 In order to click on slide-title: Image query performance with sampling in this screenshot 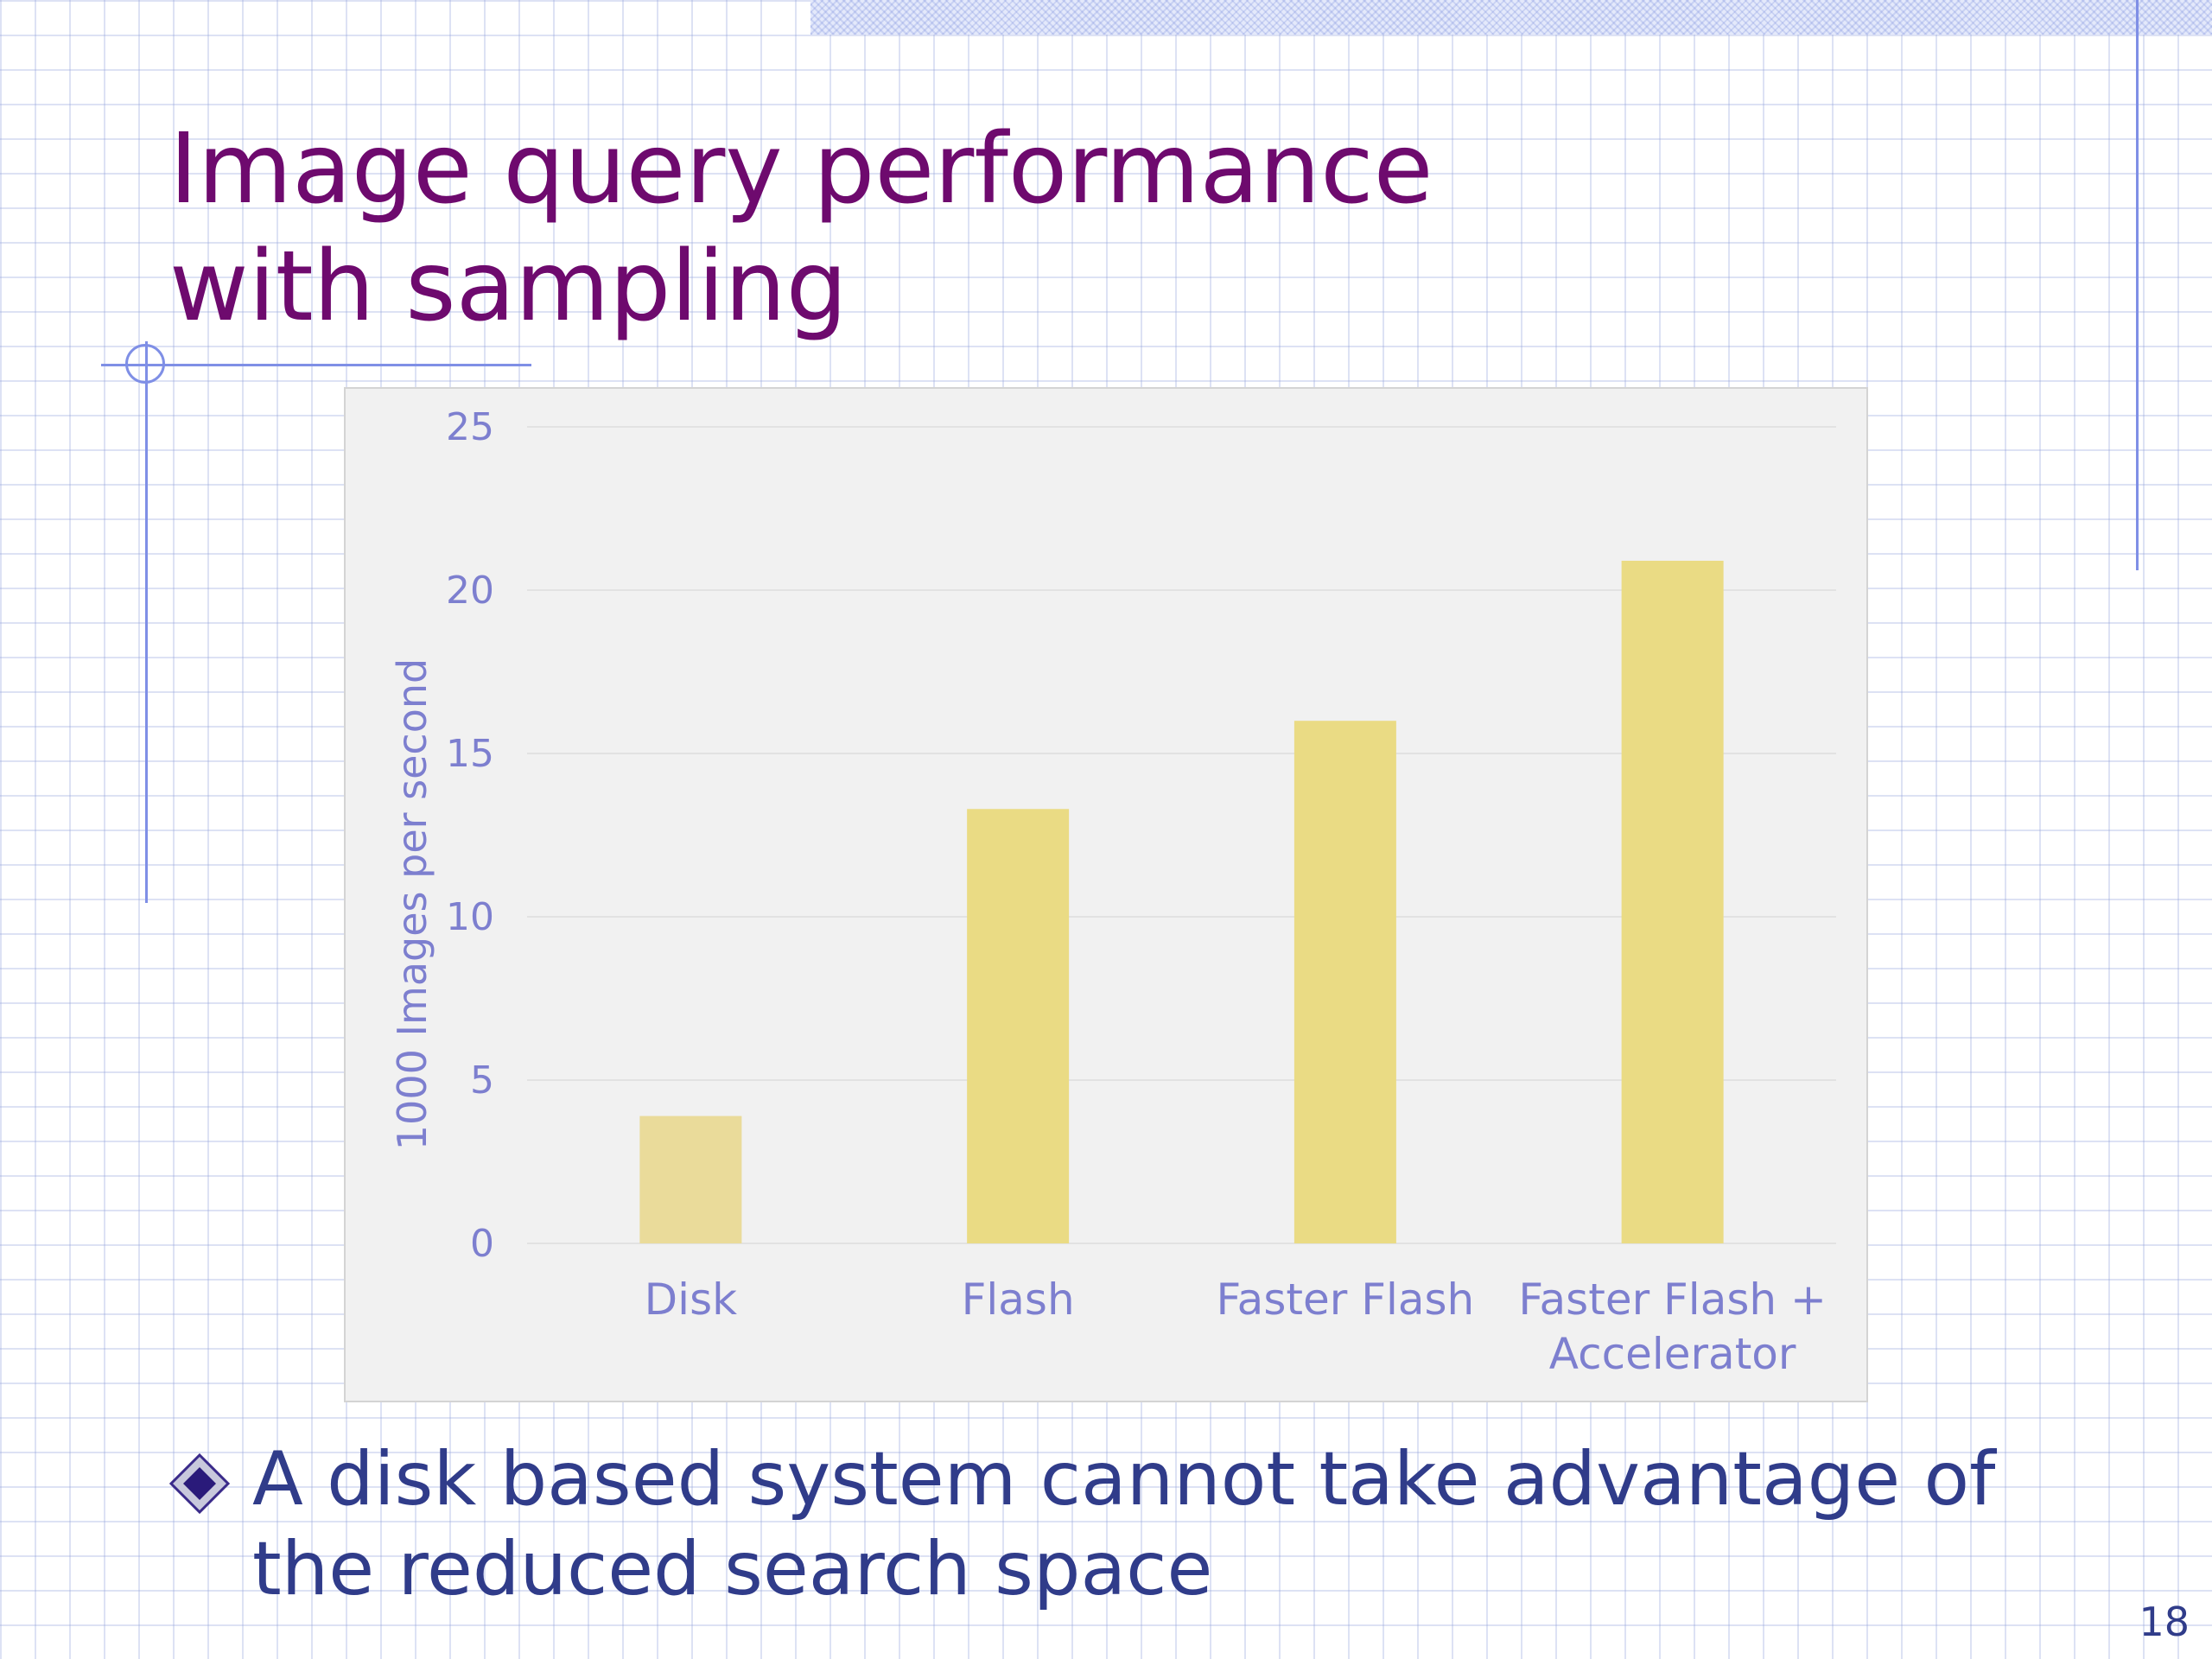, I will do `click(903, 229)`.